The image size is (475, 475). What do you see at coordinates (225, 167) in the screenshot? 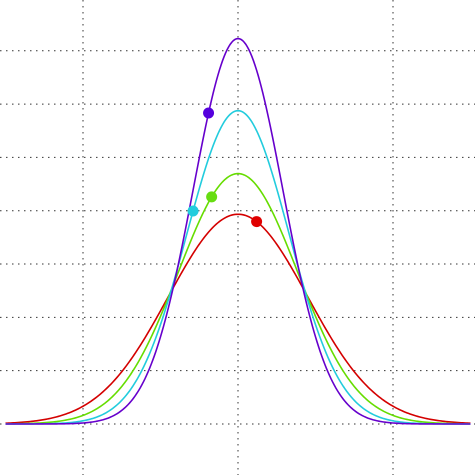
I see `series-markers` at bounding box center [225, 167].